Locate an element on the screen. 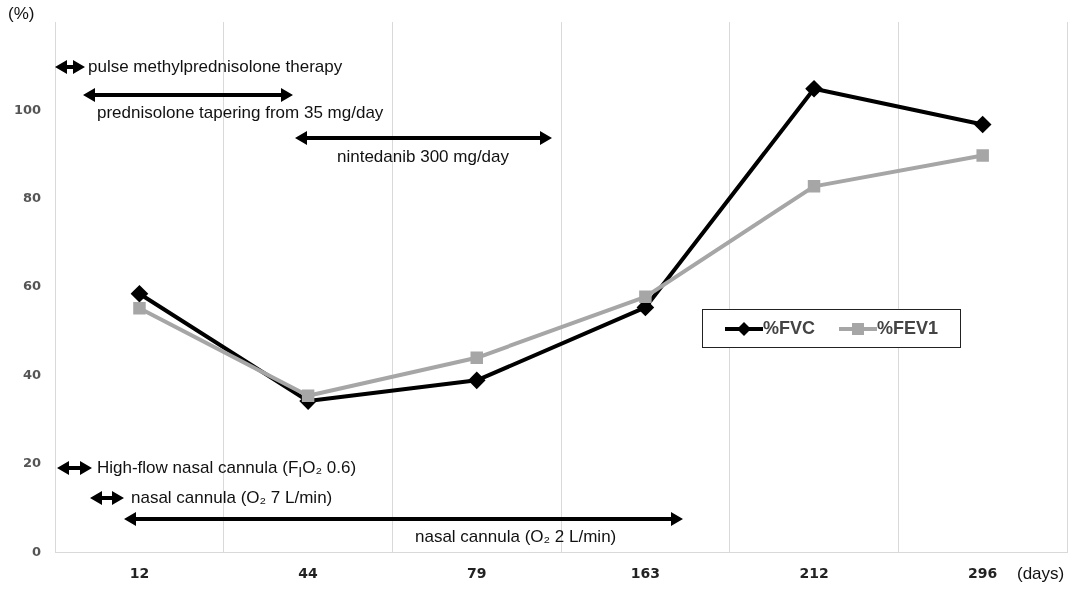 Image resolution: width=1077 pixels, height=603 pixels. x-tick-label: 12 is located at coordinates (139, 573).